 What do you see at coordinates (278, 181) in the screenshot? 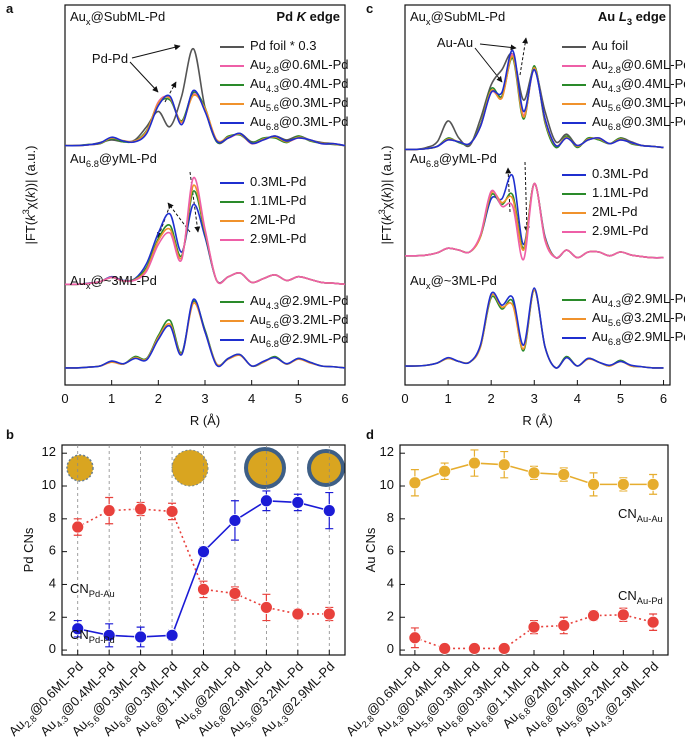
I see `legend-label: 0.3ML-Pd` at bounding box center [278, 181].